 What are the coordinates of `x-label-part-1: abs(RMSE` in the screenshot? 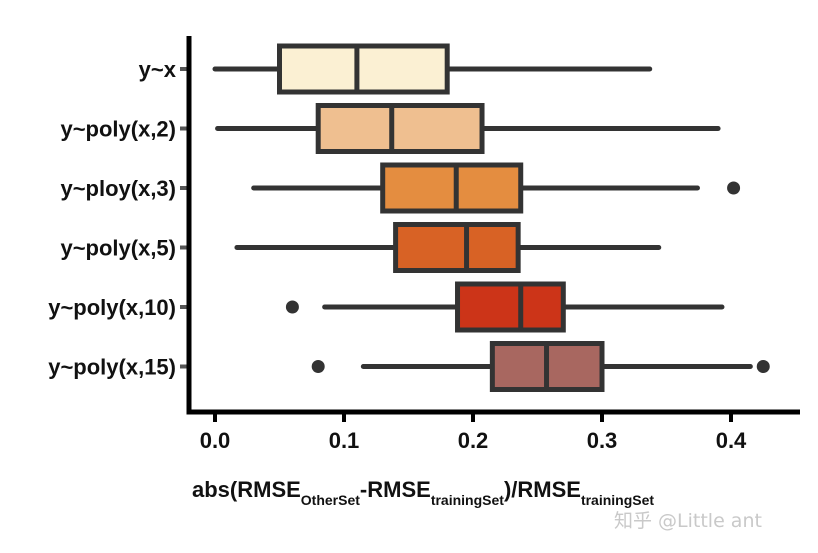 It's located at (246, 489).